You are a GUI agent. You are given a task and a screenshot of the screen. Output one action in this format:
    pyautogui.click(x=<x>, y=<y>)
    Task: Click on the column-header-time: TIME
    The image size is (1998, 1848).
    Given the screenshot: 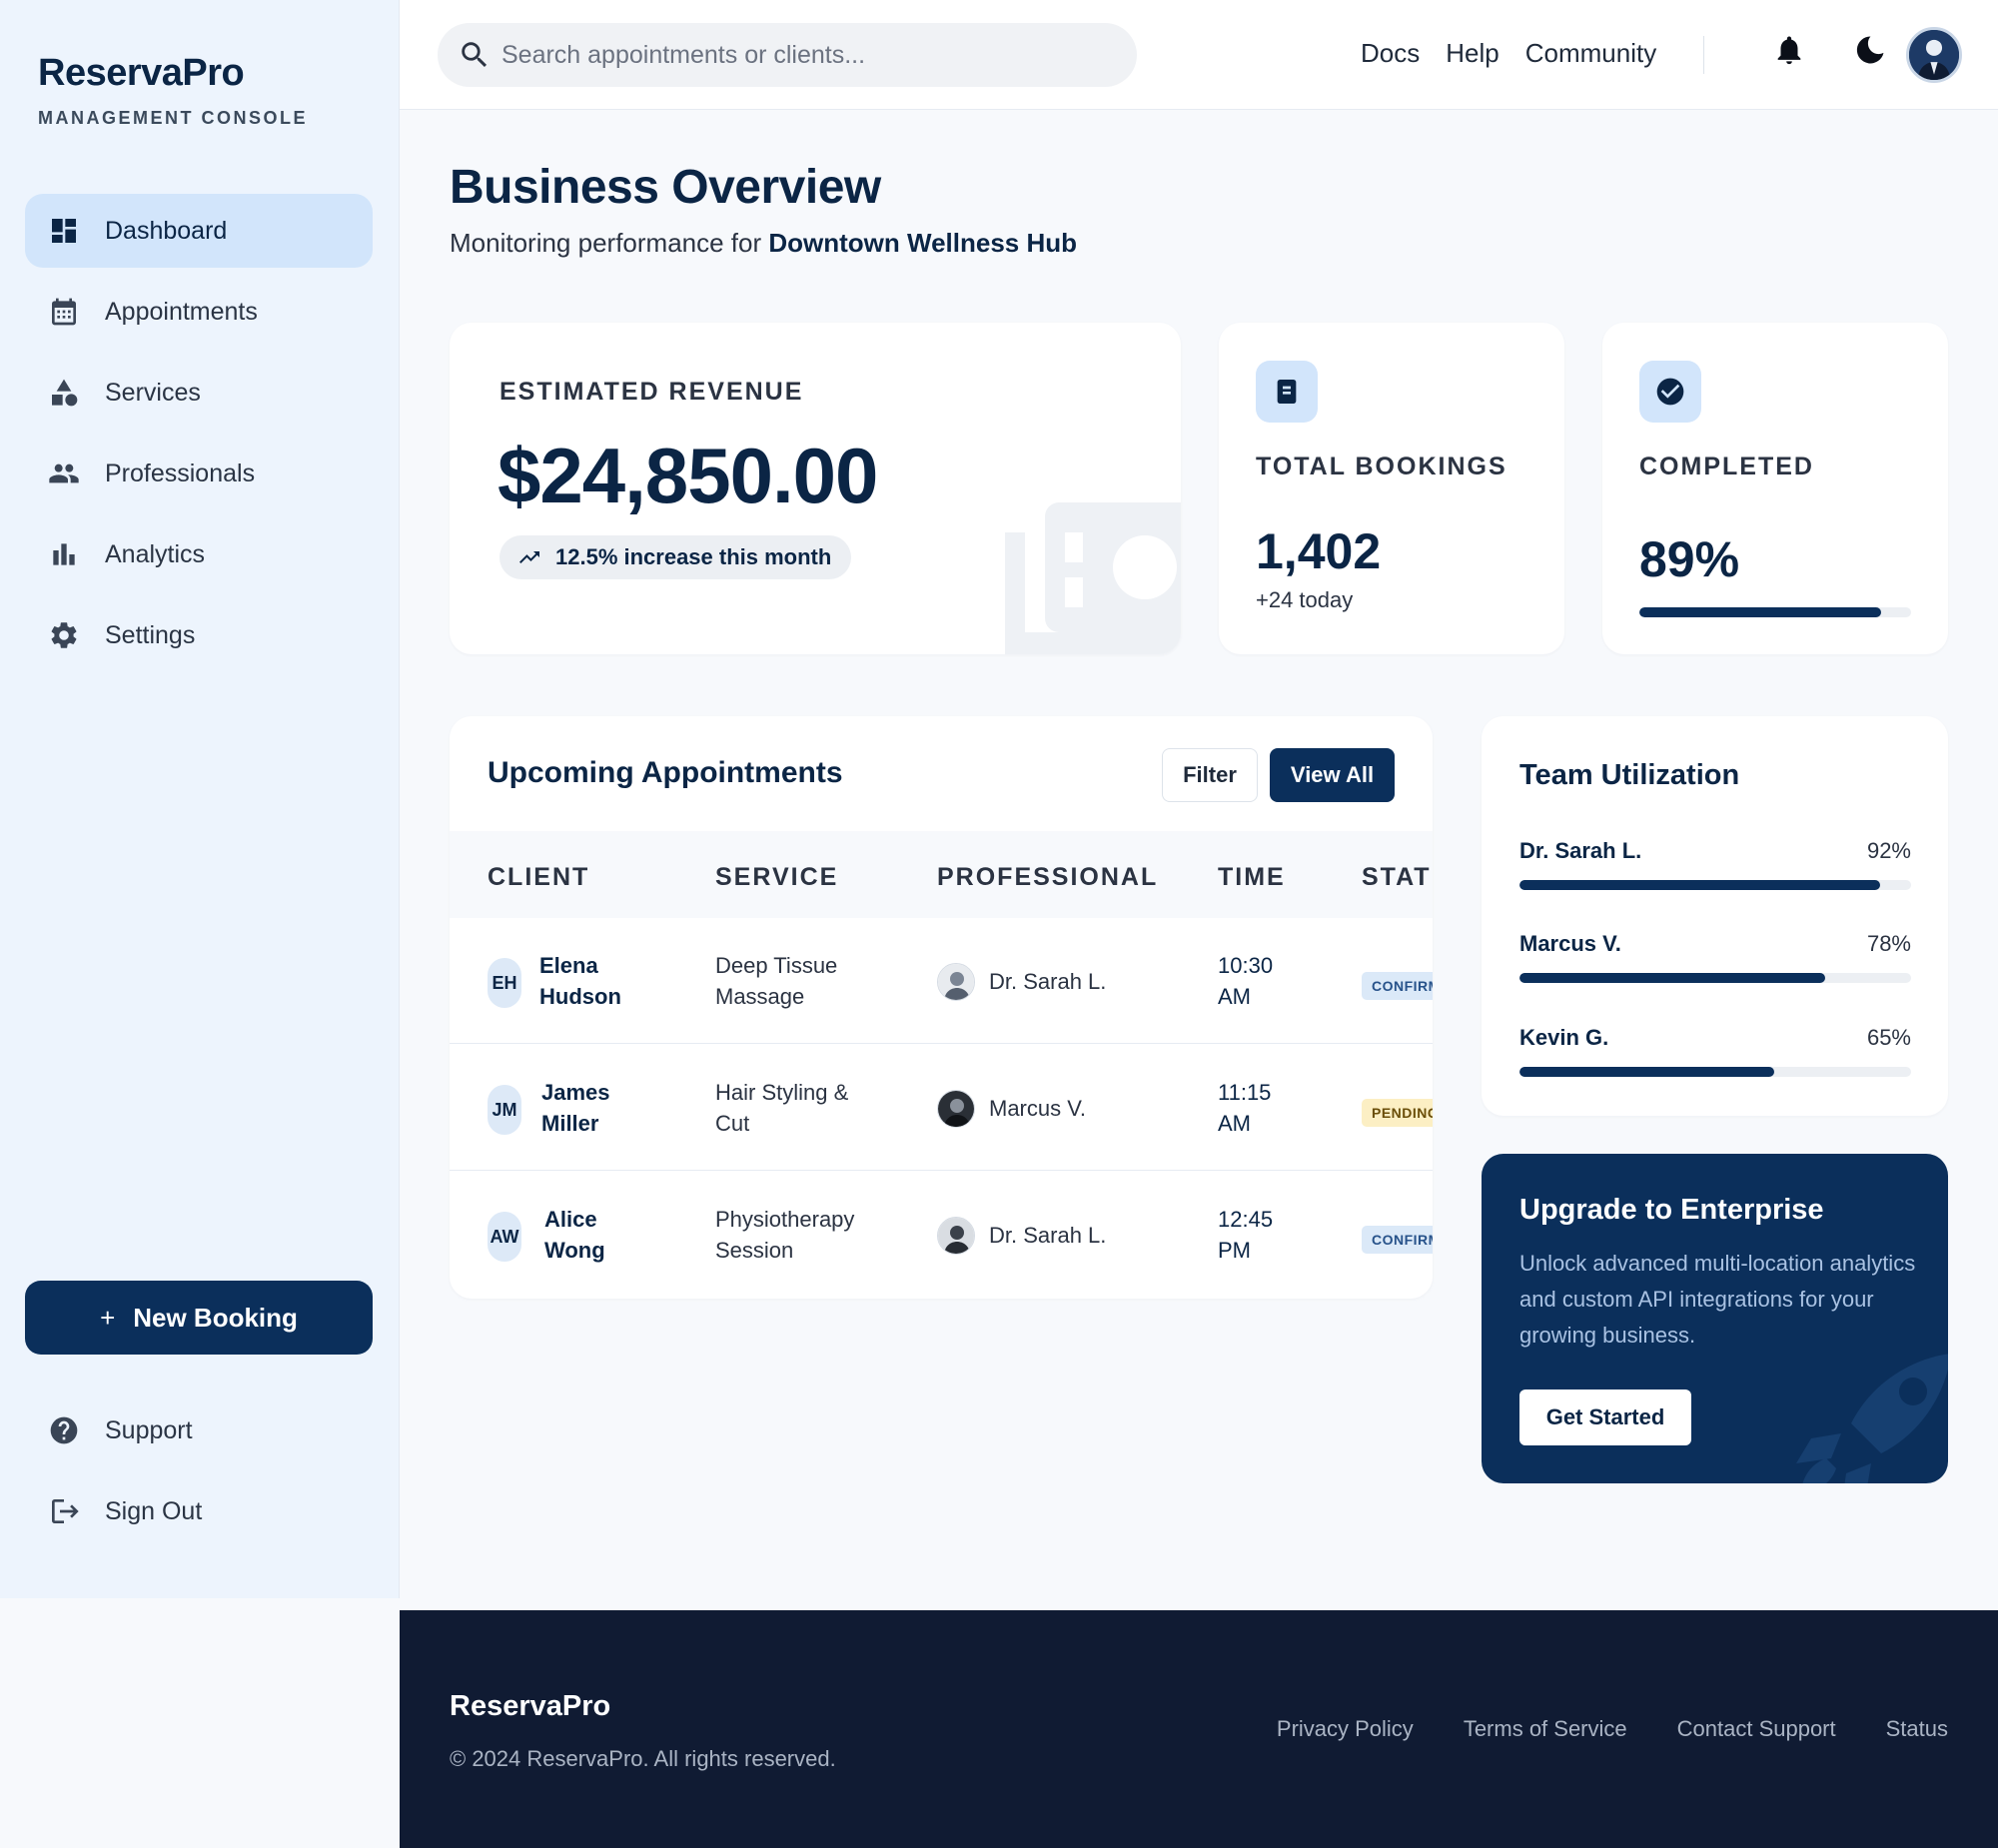 What is the action you would take?
    pyautogui.click(x=1252, y=877)
    